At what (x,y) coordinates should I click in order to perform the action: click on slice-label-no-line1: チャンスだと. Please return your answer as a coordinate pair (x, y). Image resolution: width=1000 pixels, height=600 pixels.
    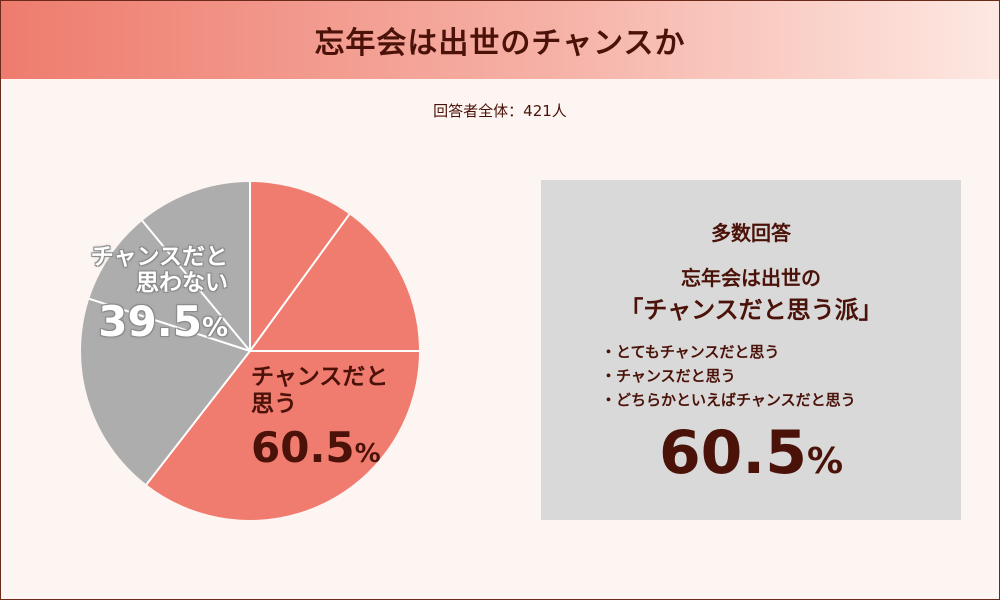
    Looking at the image, I should click on (159, 257).